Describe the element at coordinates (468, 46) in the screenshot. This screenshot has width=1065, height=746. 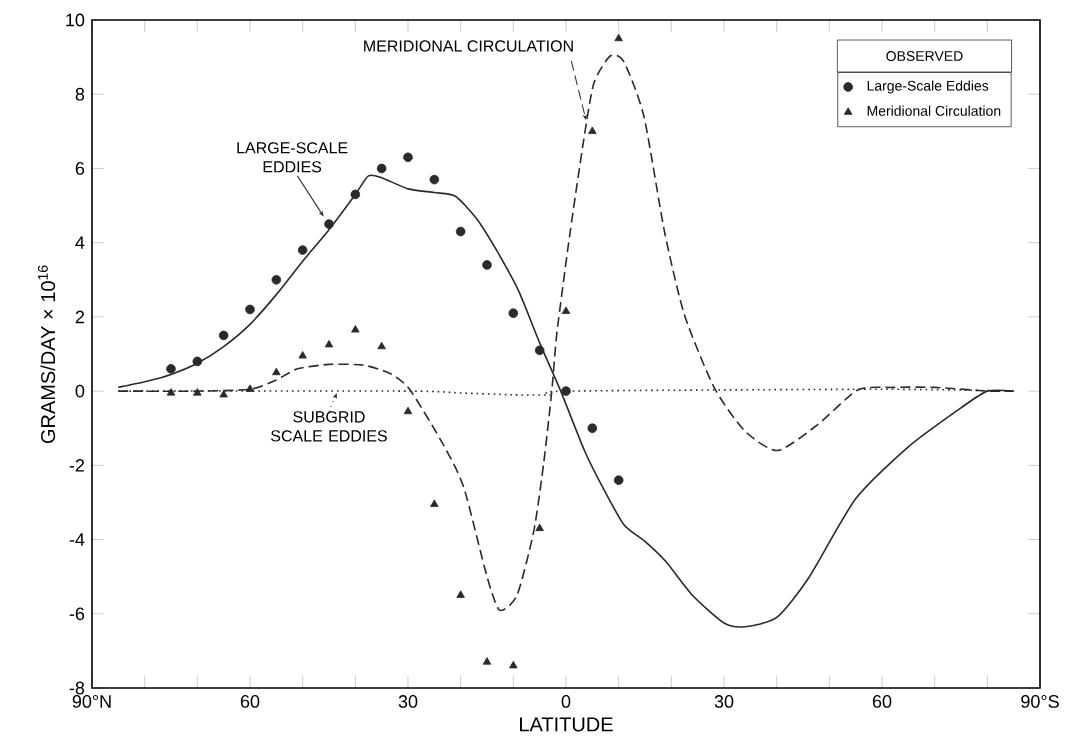
I see `text: MERIDIONAL CIRCULATION` at that location.